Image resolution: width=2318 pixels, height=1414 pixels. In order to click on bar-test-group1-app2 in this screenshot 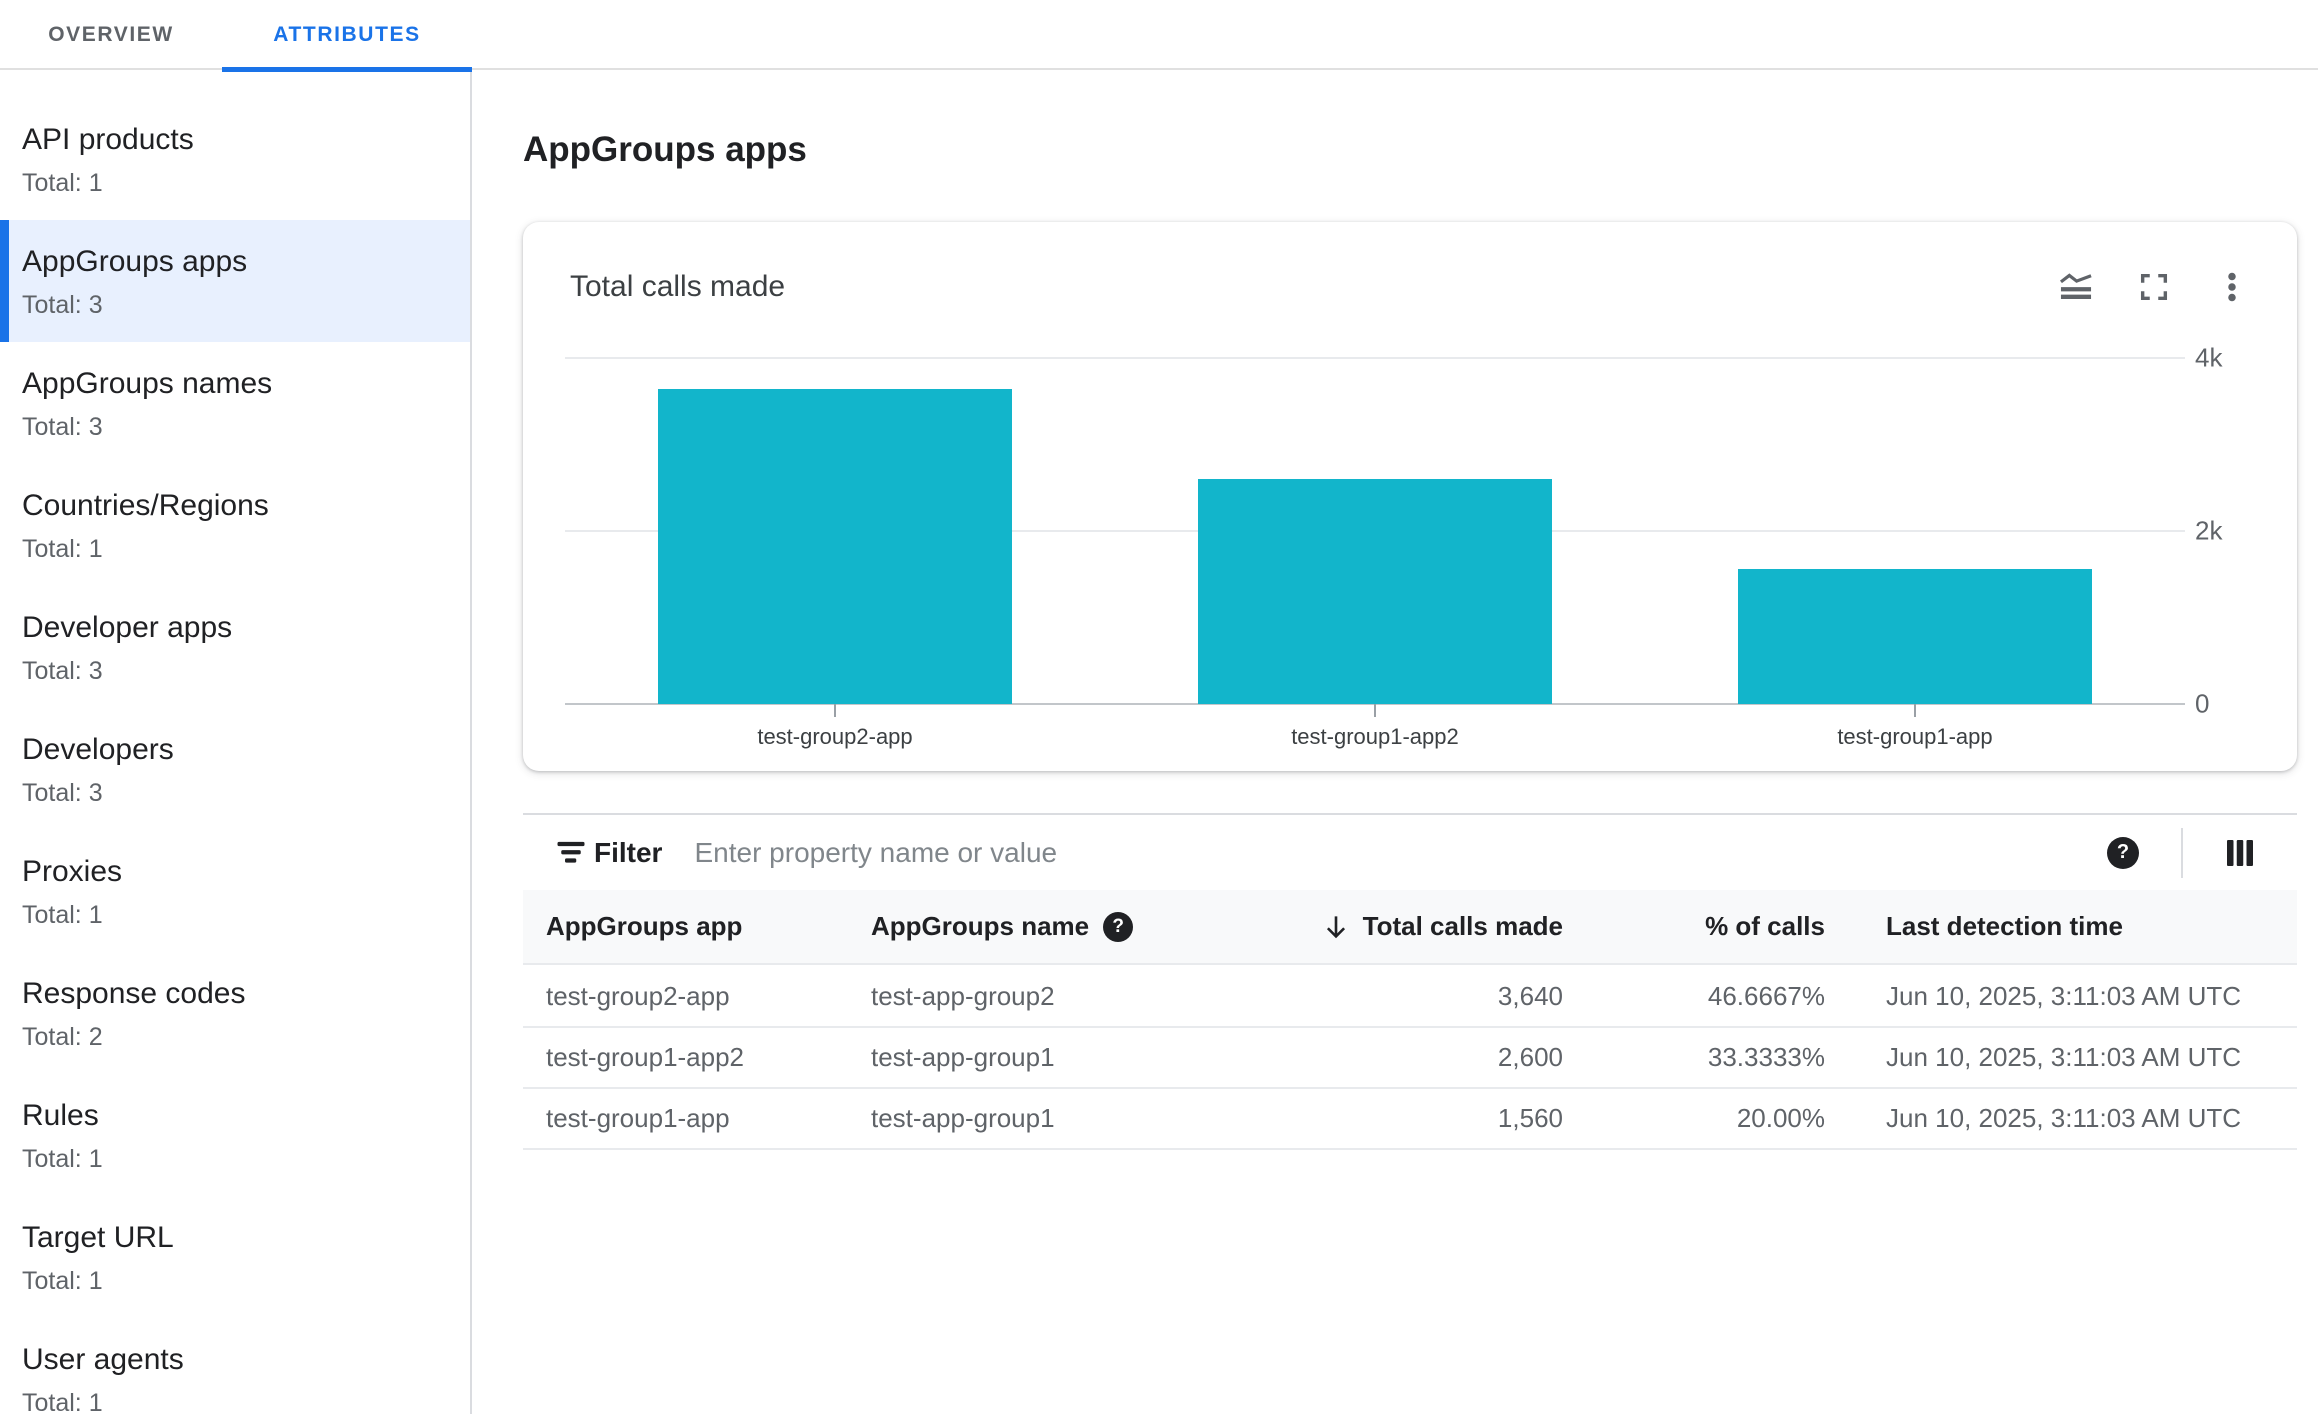, I will do `click(1374, 591)`.